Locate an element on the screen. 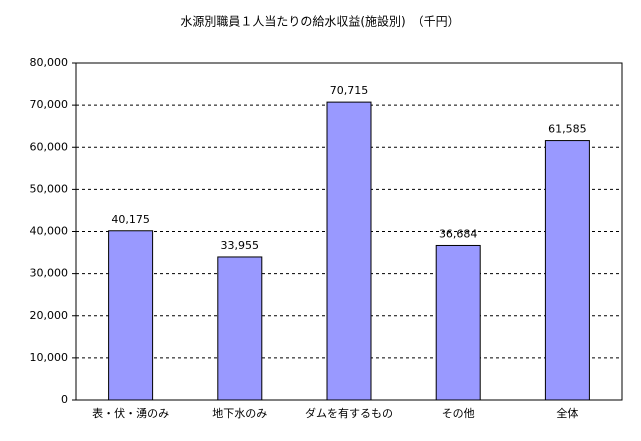  x-tick-label: ダムを有するもの is located at coordinates (349, 413).